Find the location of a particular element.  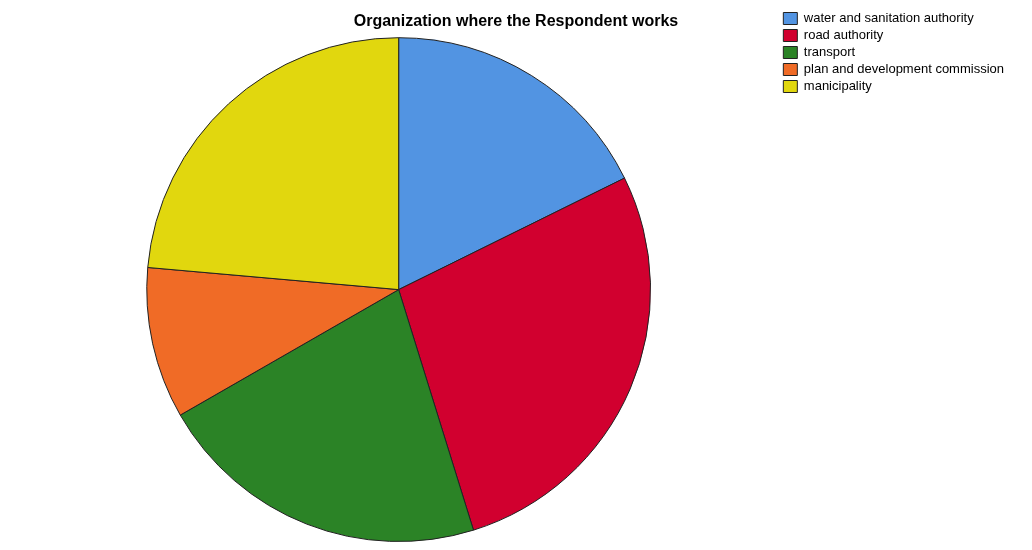

legend-label: manicipality is located at coordinates (838, 86).